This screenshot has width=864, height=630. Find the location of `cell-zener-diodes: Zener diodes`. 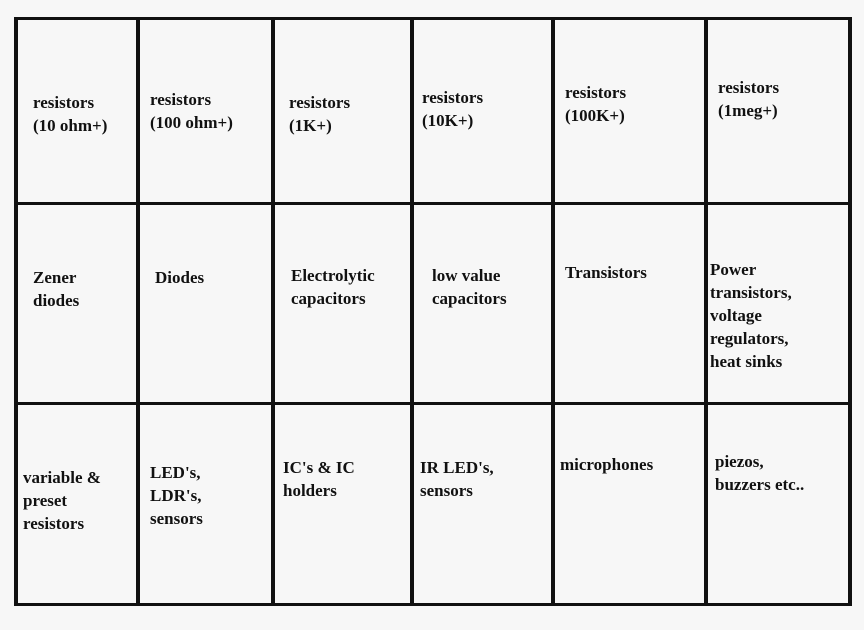

cell-zener-diodes: Zener diodes is located at coordinates (56, 289).